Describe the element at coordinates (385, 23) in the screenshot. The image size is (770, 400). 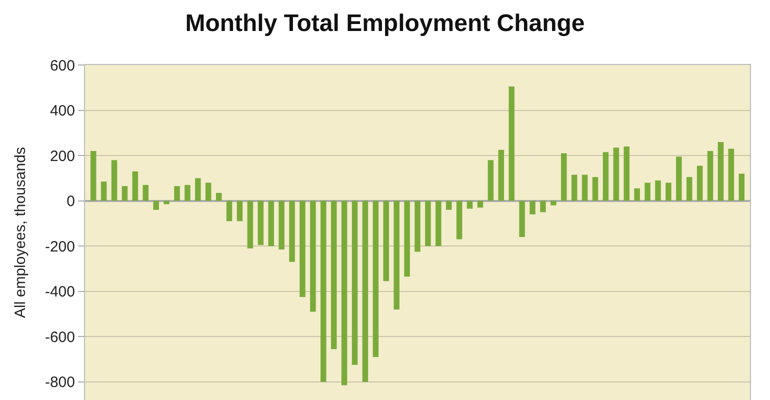
I see `chart-title: Monthly Total Employment Change` at that location.